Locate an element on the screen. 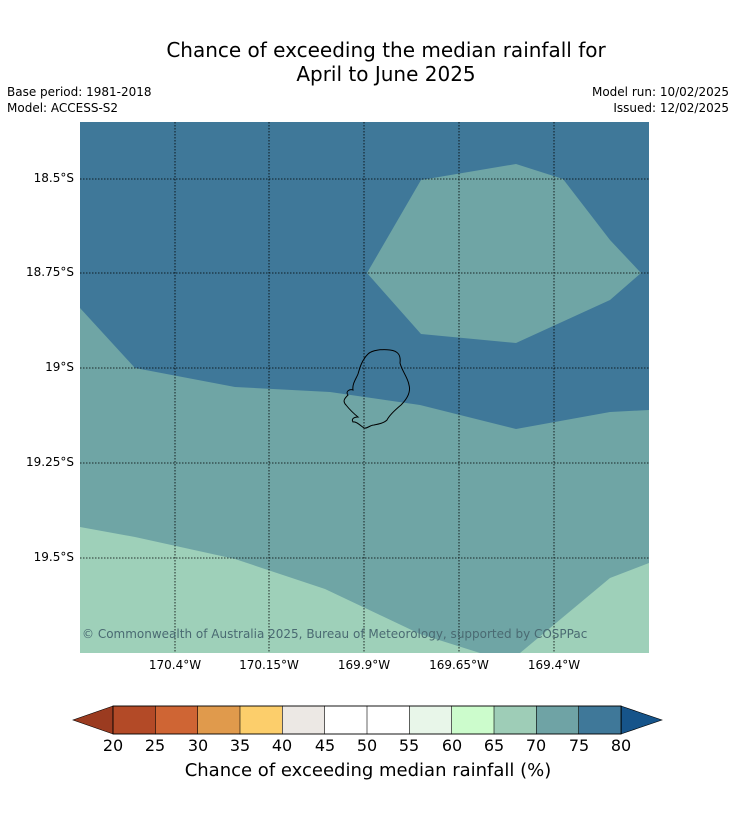 This screenshot has height=816, width=736. niue-coastline is located at coordinates (376, 389).